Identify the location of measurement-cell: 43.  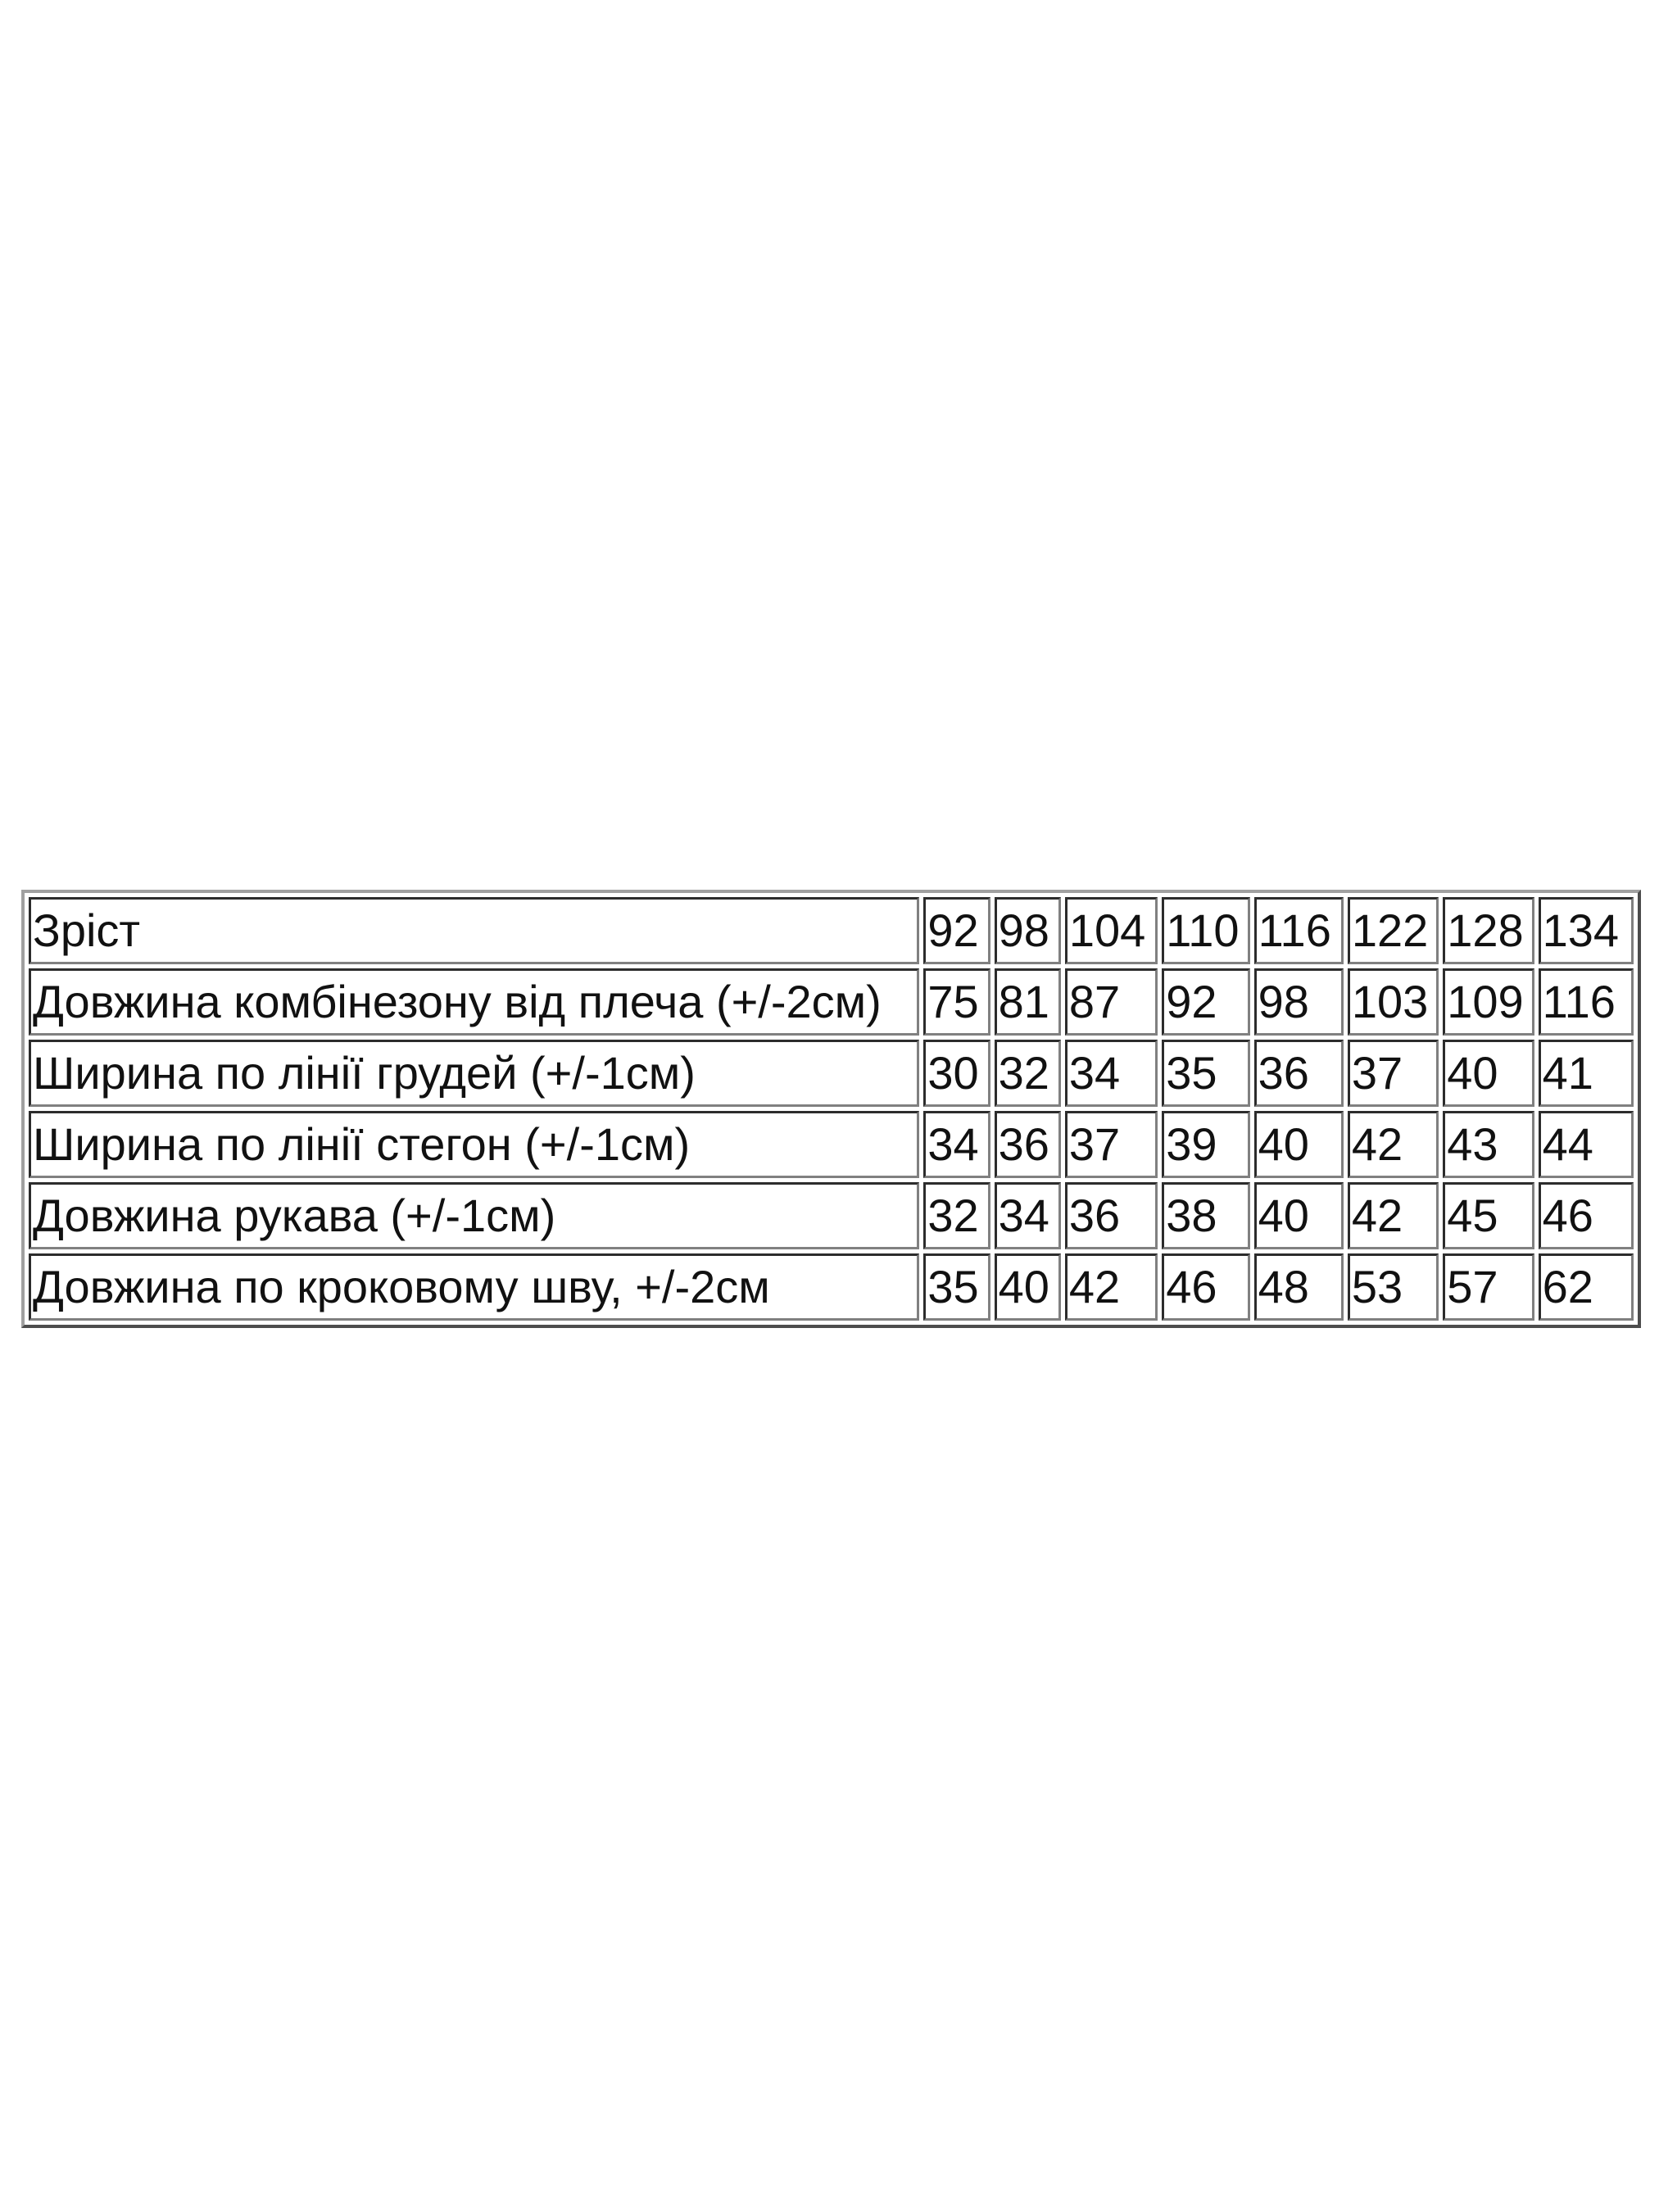
(1488, 1144).